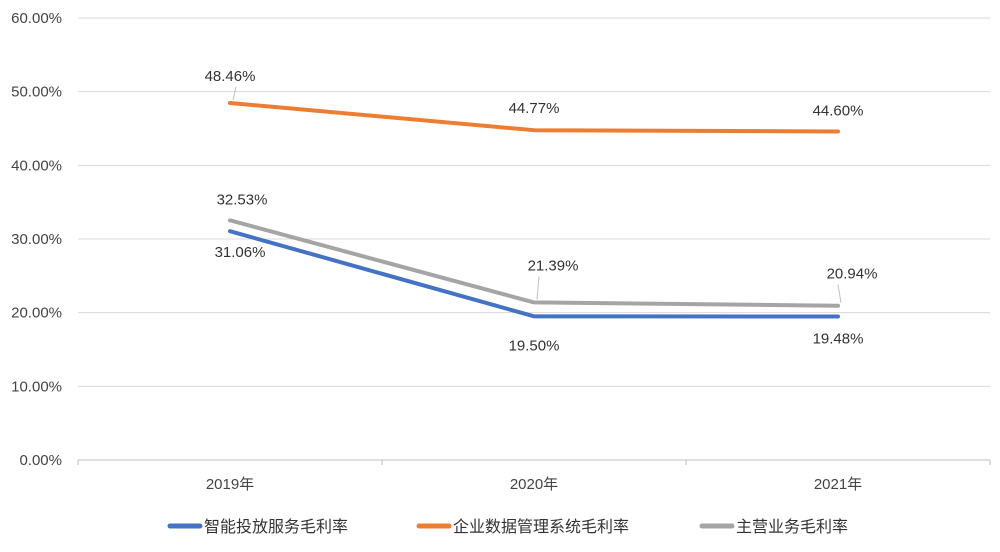 The image size is (1000, 552). I want to click on data-label: 48.46%, so click(230, 76).